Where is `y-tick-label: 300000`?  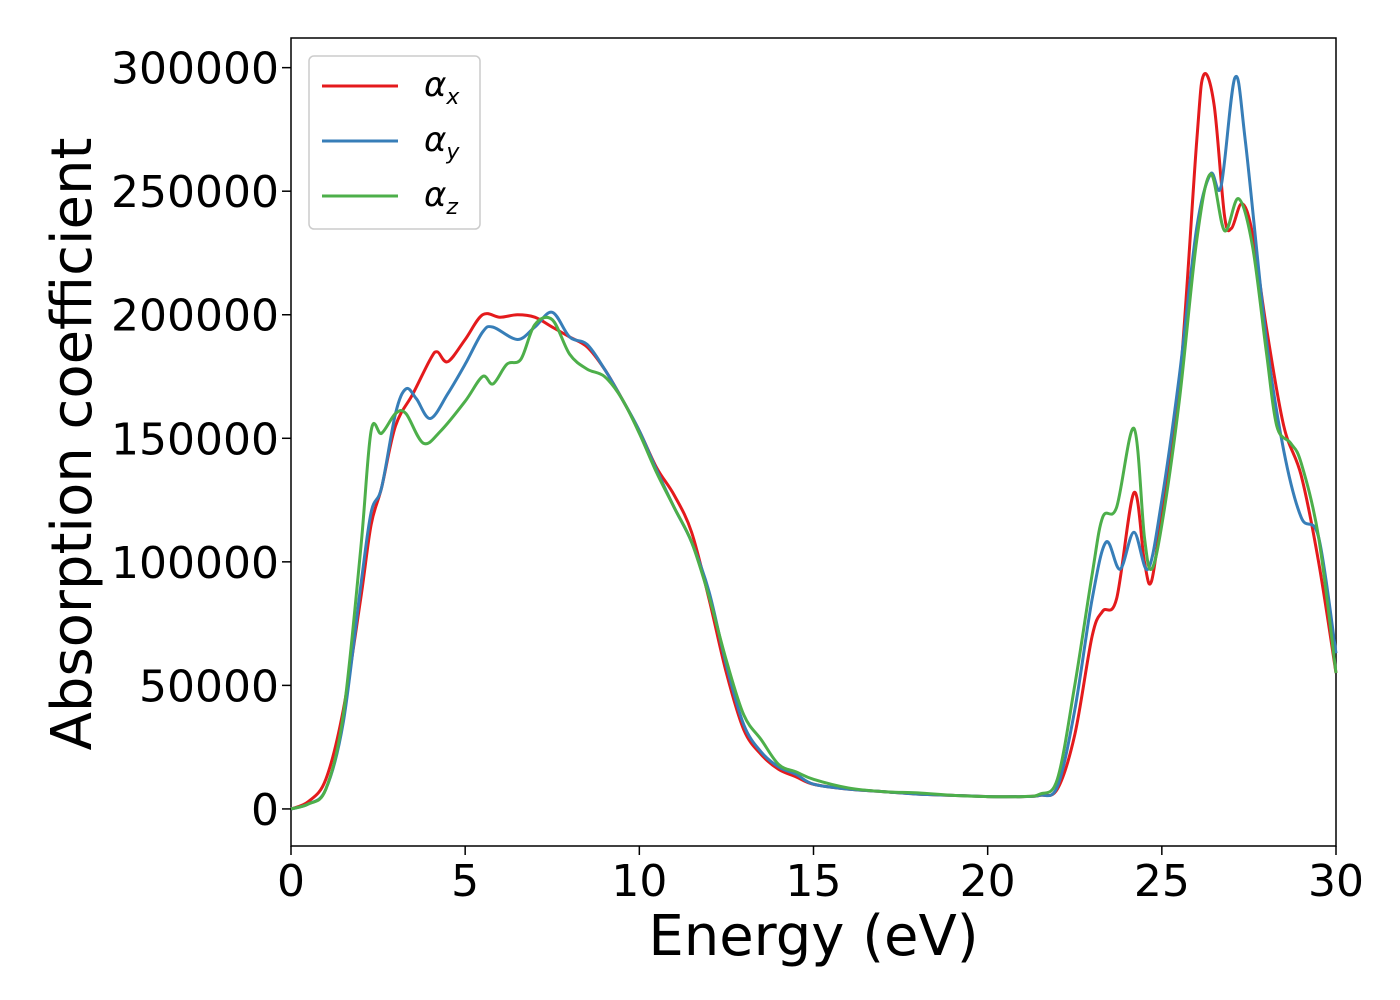
y-tick-label: 300000 is located at coordinates (195, 69).